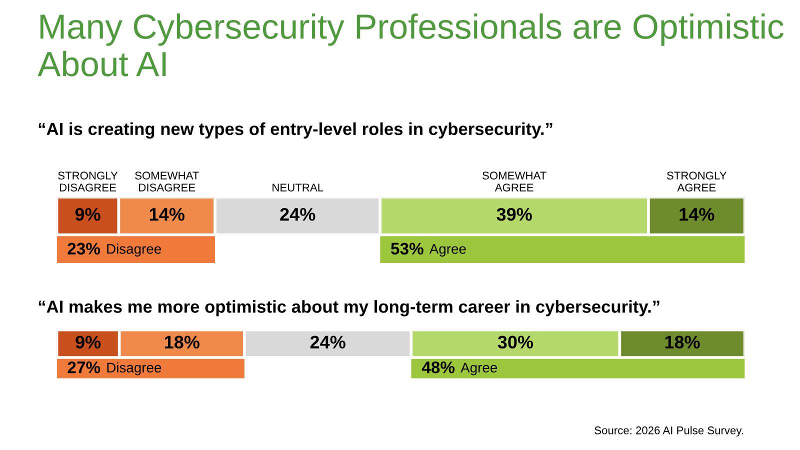 The width and height of the screenshot is (800, 450). What do you see at coordinates (88, 182) in the screenshot?
I see `series-label: STRONGLY DISAGREE` at bounding box center [88, 182].